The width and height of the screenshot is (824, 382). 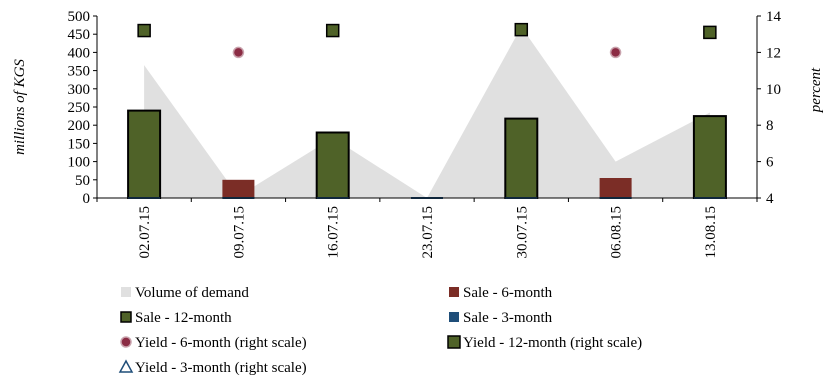 I want to click on y2-tick-label-2: 8, so click(x=770, y=126).